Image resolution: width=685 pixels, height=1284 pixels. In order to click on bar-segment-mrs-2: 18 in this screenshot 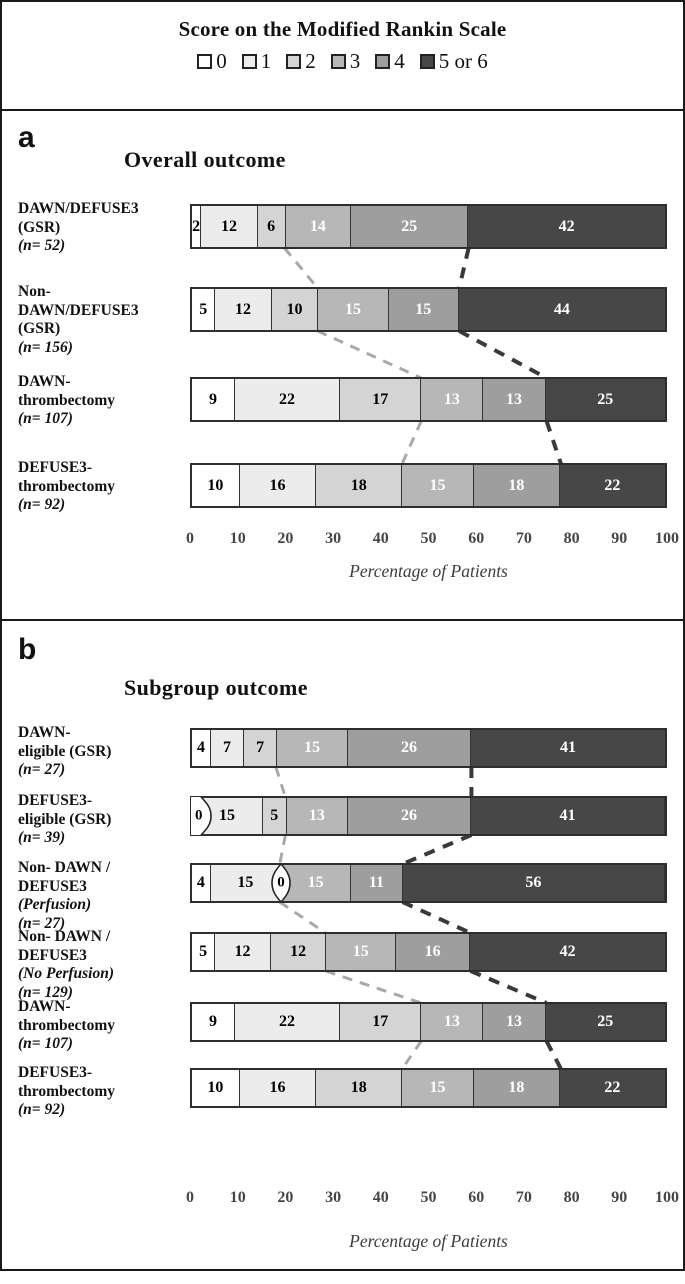, I will do `click(359, 485)`.